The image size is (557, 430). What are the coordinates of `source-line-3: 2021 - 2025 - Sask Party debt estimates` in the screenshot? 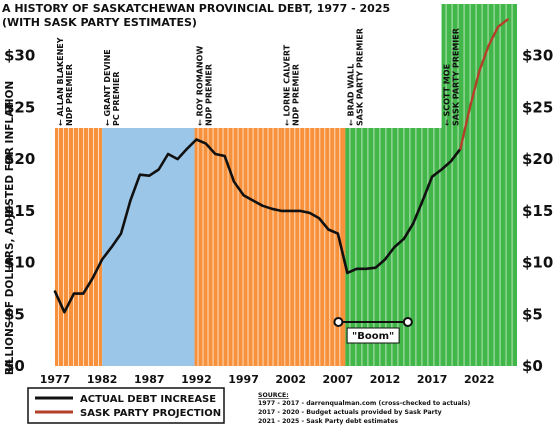 It's located at (328, 421).